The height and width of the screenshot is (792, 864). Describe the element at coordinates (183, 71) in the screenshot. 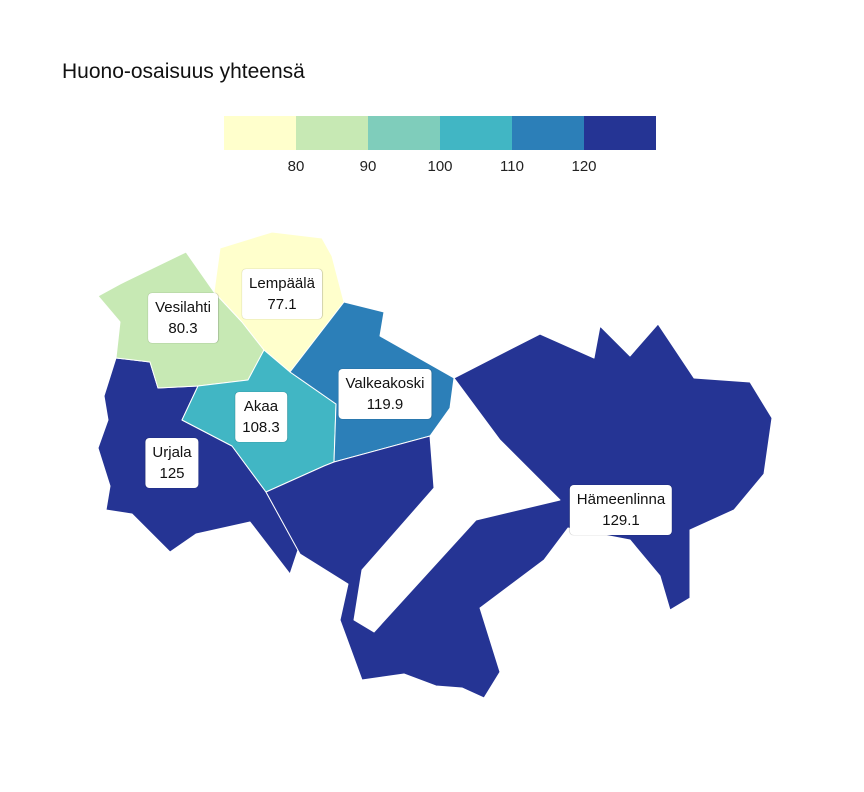

I see `map-title: Huono-osaisuus yhteensä` at that location.